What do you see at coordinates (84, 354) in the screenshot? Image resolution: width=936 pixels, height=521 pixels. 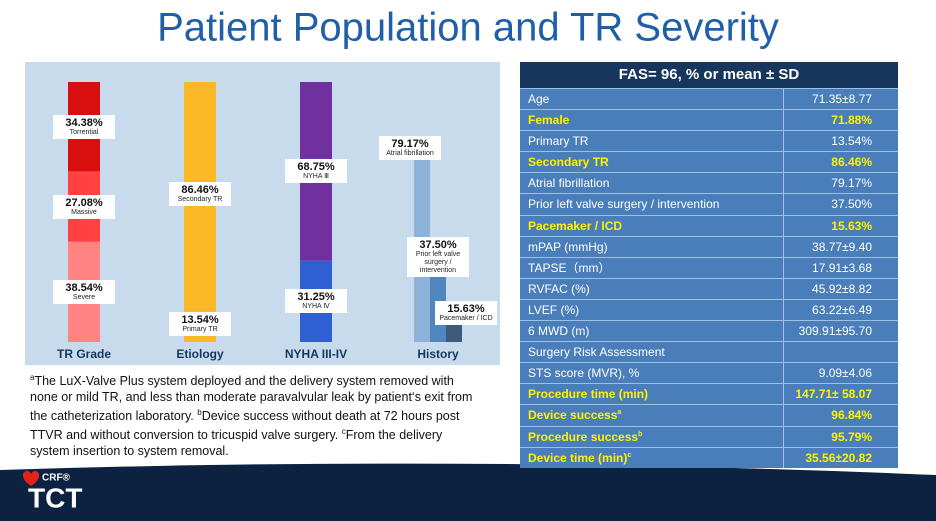 I see `x-tick-label: TR Grade` at bounding box center [84, 354].